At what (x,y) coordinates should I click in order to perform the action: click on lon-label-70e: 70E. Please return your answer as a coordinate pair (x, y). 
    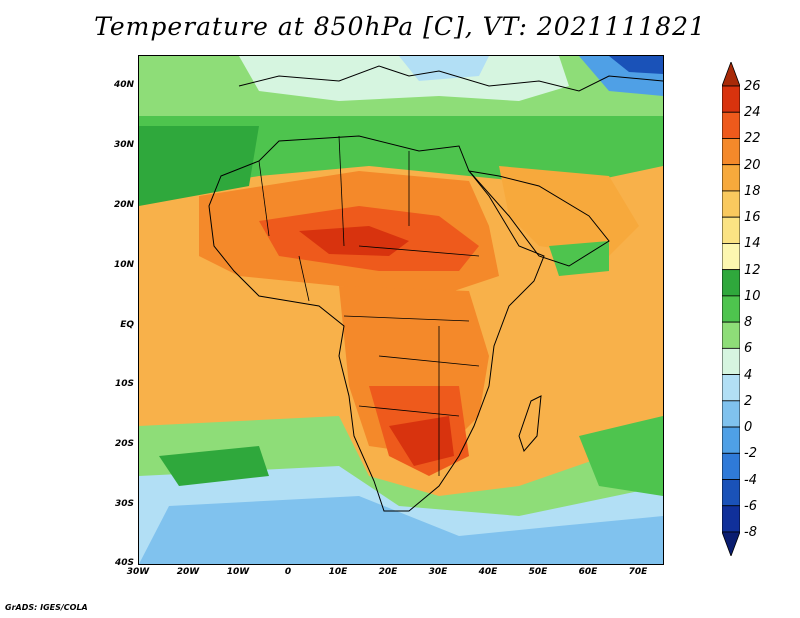
    Looking at the image, I should click on (638, 572).